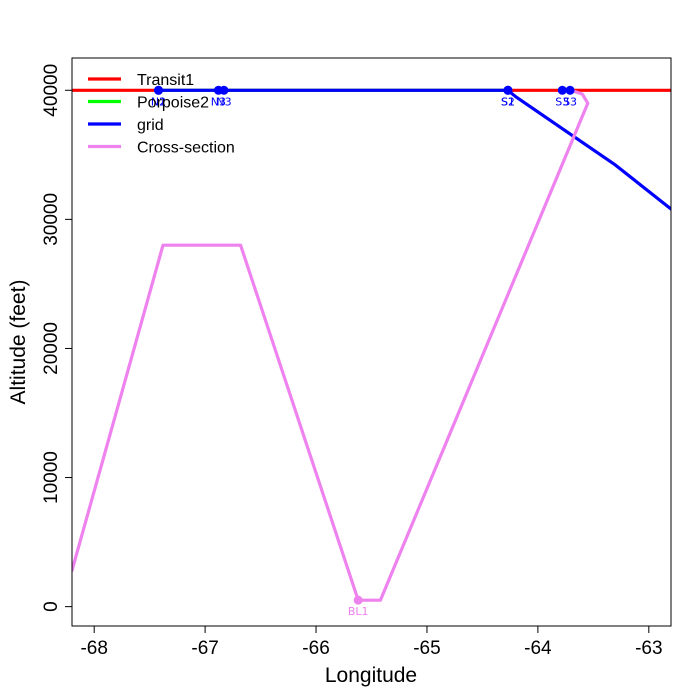 The width and height of the screenshot is (700, 700). What do you see at coordinates (161, 114) in the screenshot?
I see `legend: Transit1 Porpoise2 grid Cross-section` at bounding box center [161, 114].